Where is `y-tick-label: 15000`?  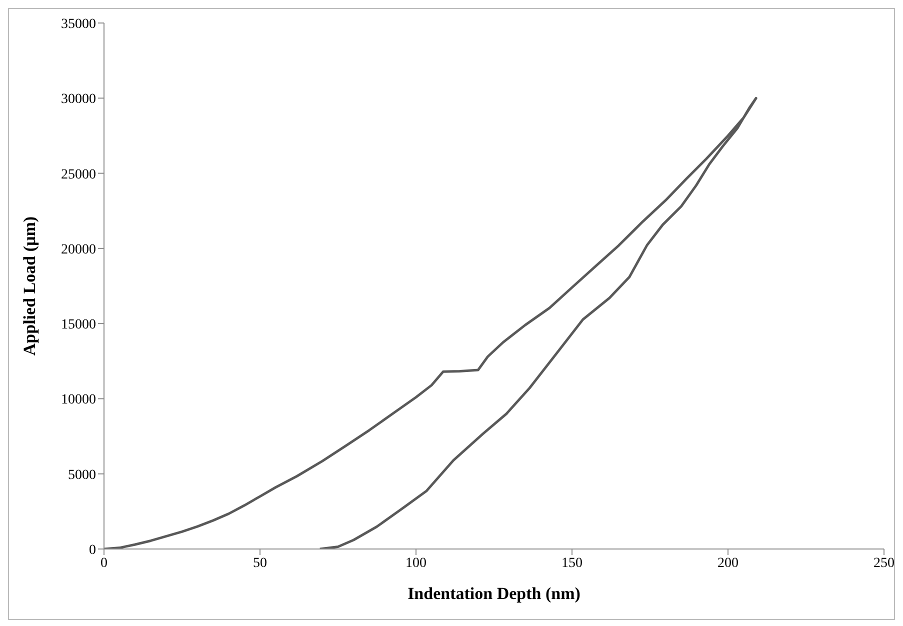
y-tick-label: 15000 is located at coordinates (78, 325).